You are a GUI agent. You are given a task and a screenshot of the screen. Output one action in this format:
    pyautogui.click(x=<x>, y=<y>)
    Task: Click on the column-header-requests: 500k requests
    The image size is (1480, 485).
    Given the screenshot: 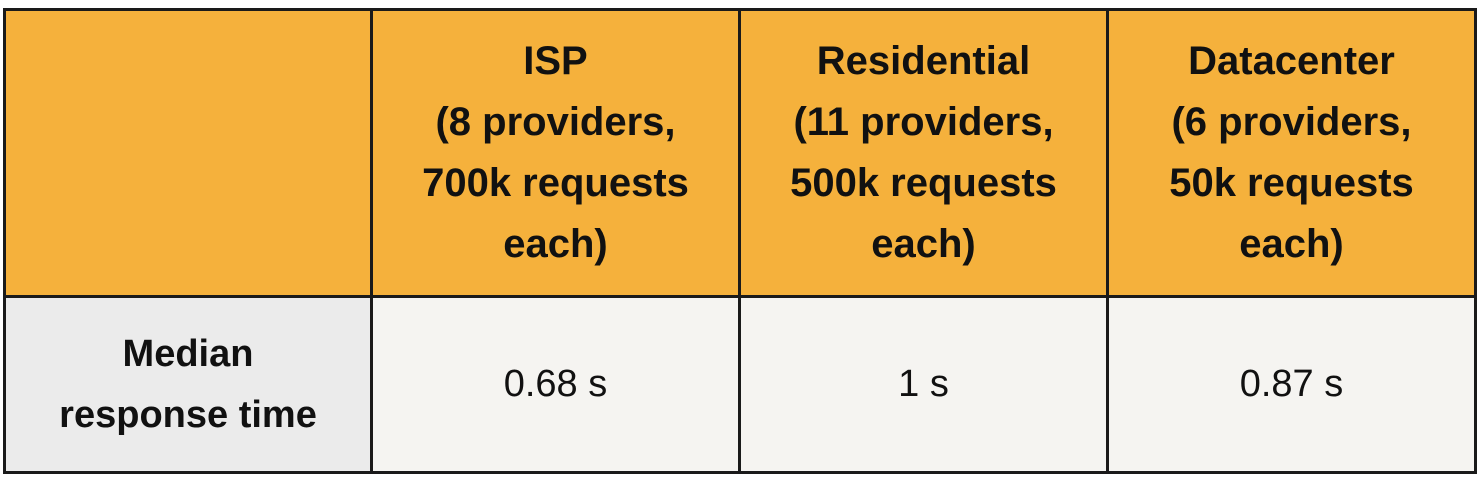 What is the action you would take?
    pyautogui.click(x=923, y=183)
    